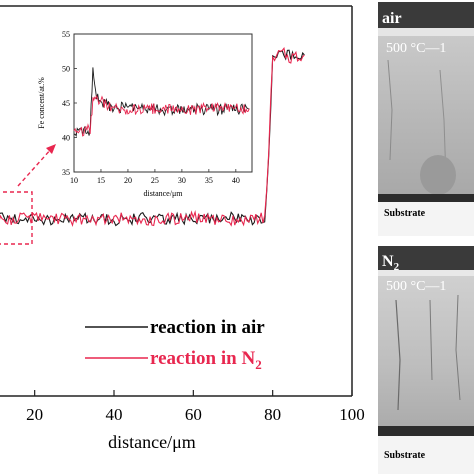 This screenshot has height=474, width=474. I want to click on legend-label-n2-subscript: 2, so click(258, 364).